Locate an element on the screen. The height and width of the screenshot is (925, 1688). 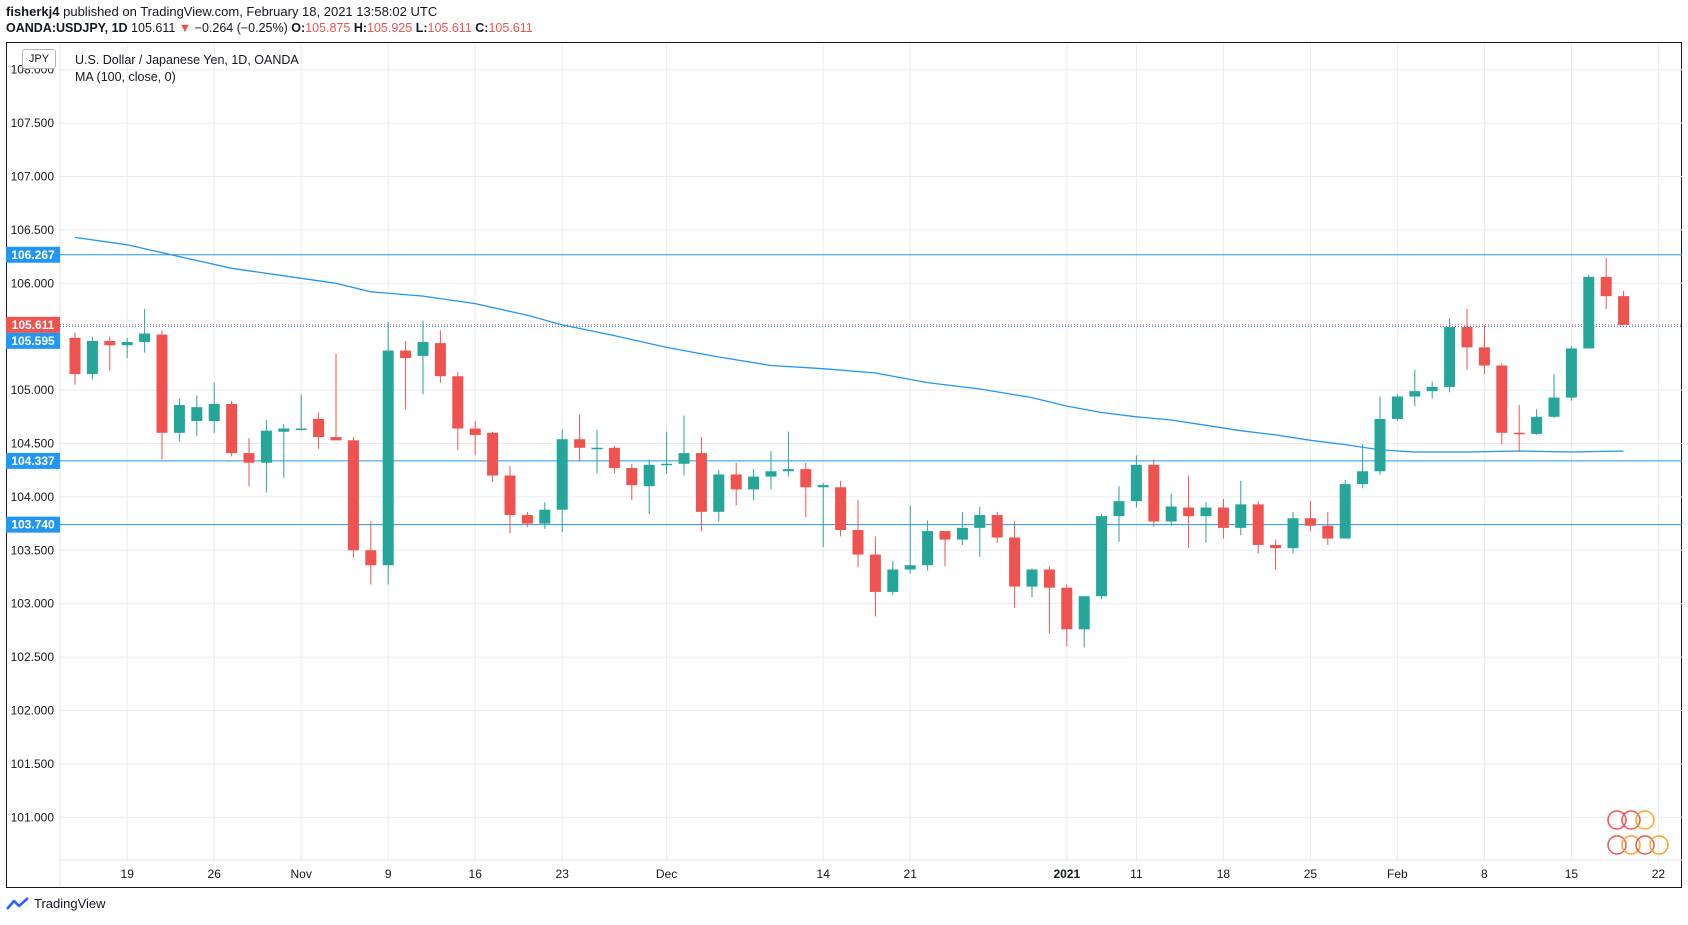
y-tick-label: 105.000 is located at coordinates (33, 390).